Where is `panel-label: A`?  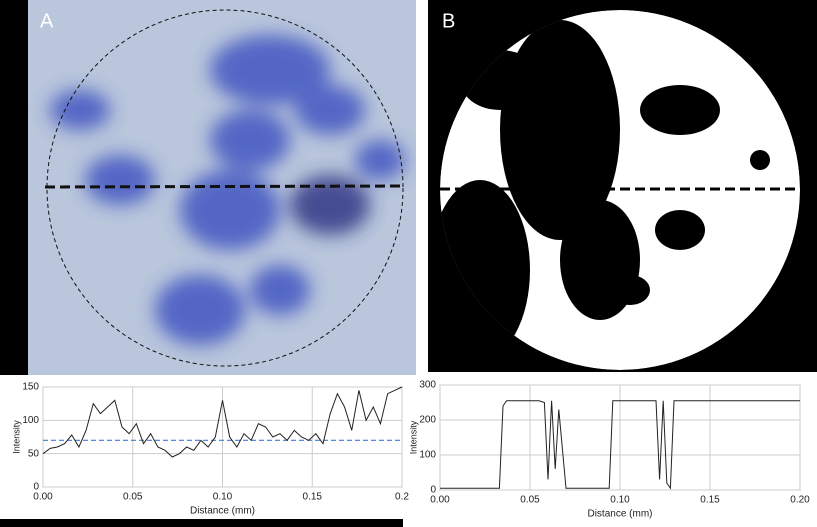 panel-label: A is located at coordinates (47, 21).